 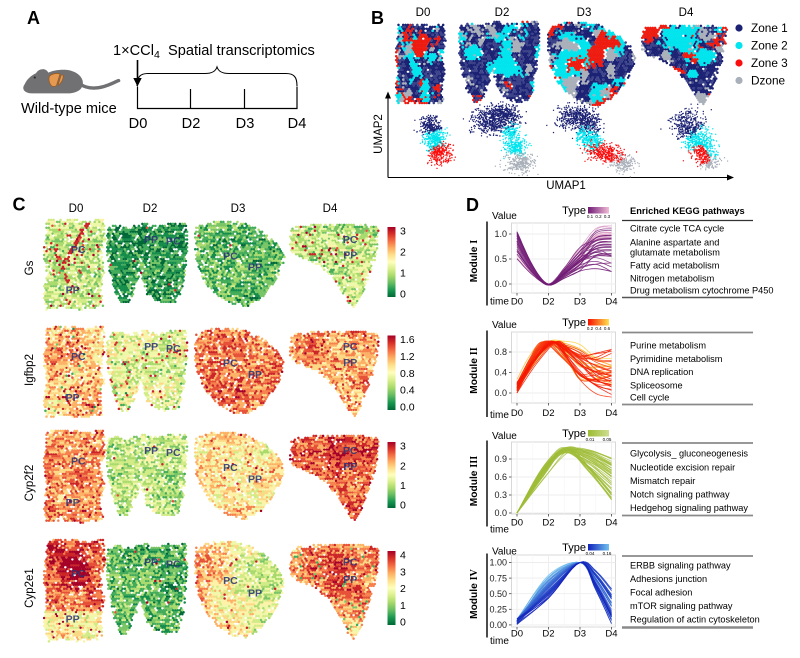 What do you see at coordinates (695, 620) in the screenshot?
I see `svg-text:Regulation of actin cytoskelet: Regulation of actin cytoskeleton` at bounding box center [695, 620].